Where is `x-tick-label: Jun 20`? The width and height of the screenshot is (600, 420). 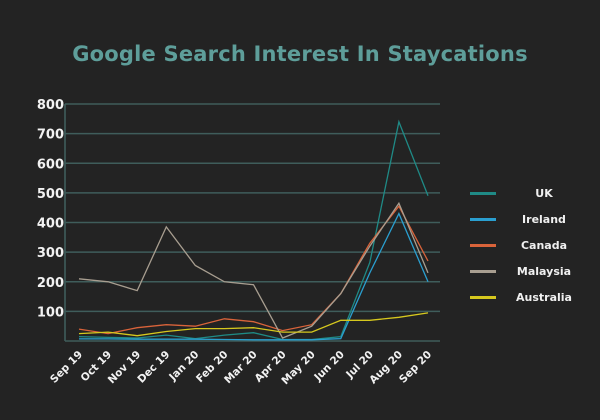 x-tick-label: Jun 20 is located at coordinates (328, 366).